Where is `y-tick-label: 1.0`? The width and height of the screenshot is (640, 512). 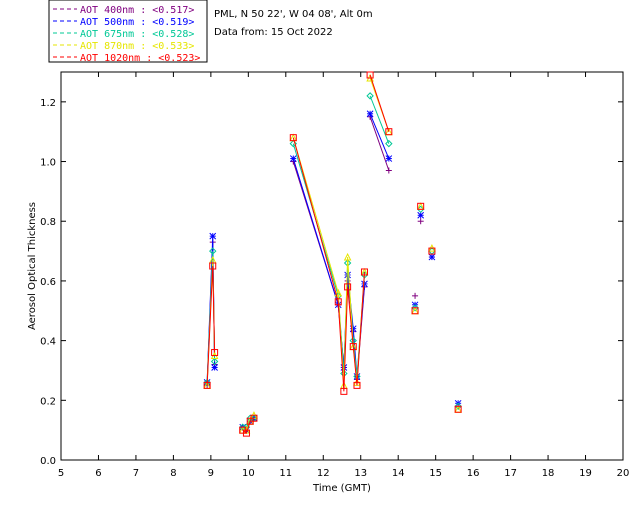
y-tick-label: 1.0 is located at coordinates (48, 163).